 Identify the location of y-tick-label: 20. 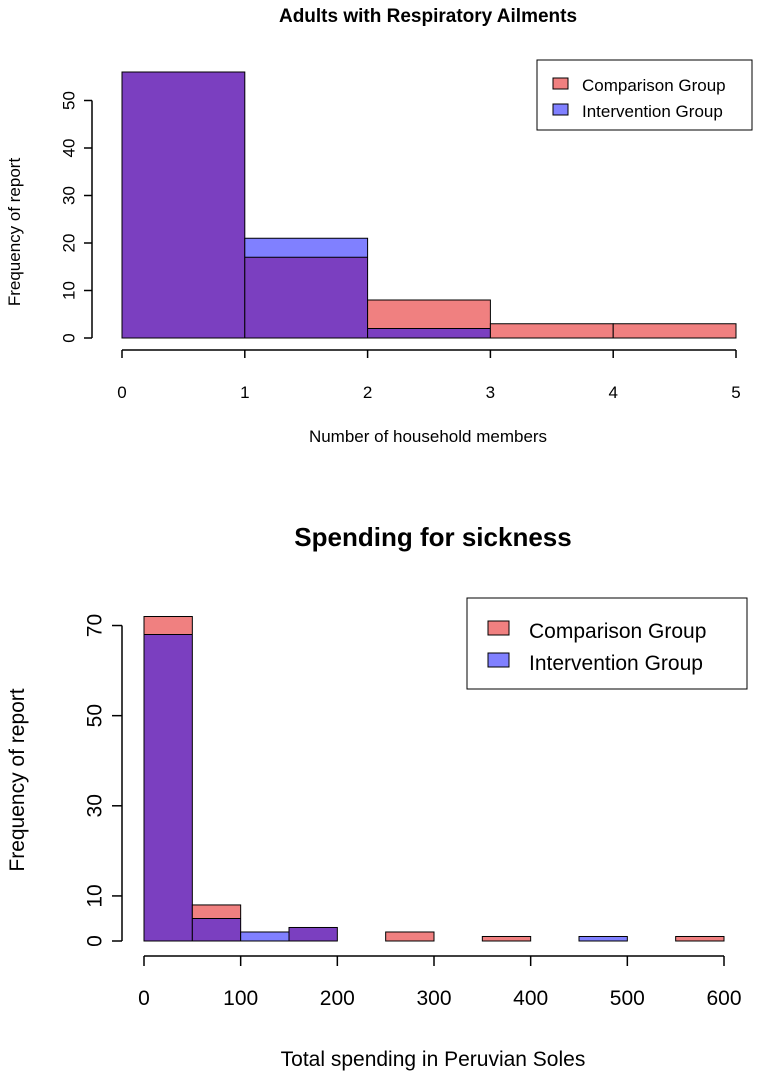
(68, 243).